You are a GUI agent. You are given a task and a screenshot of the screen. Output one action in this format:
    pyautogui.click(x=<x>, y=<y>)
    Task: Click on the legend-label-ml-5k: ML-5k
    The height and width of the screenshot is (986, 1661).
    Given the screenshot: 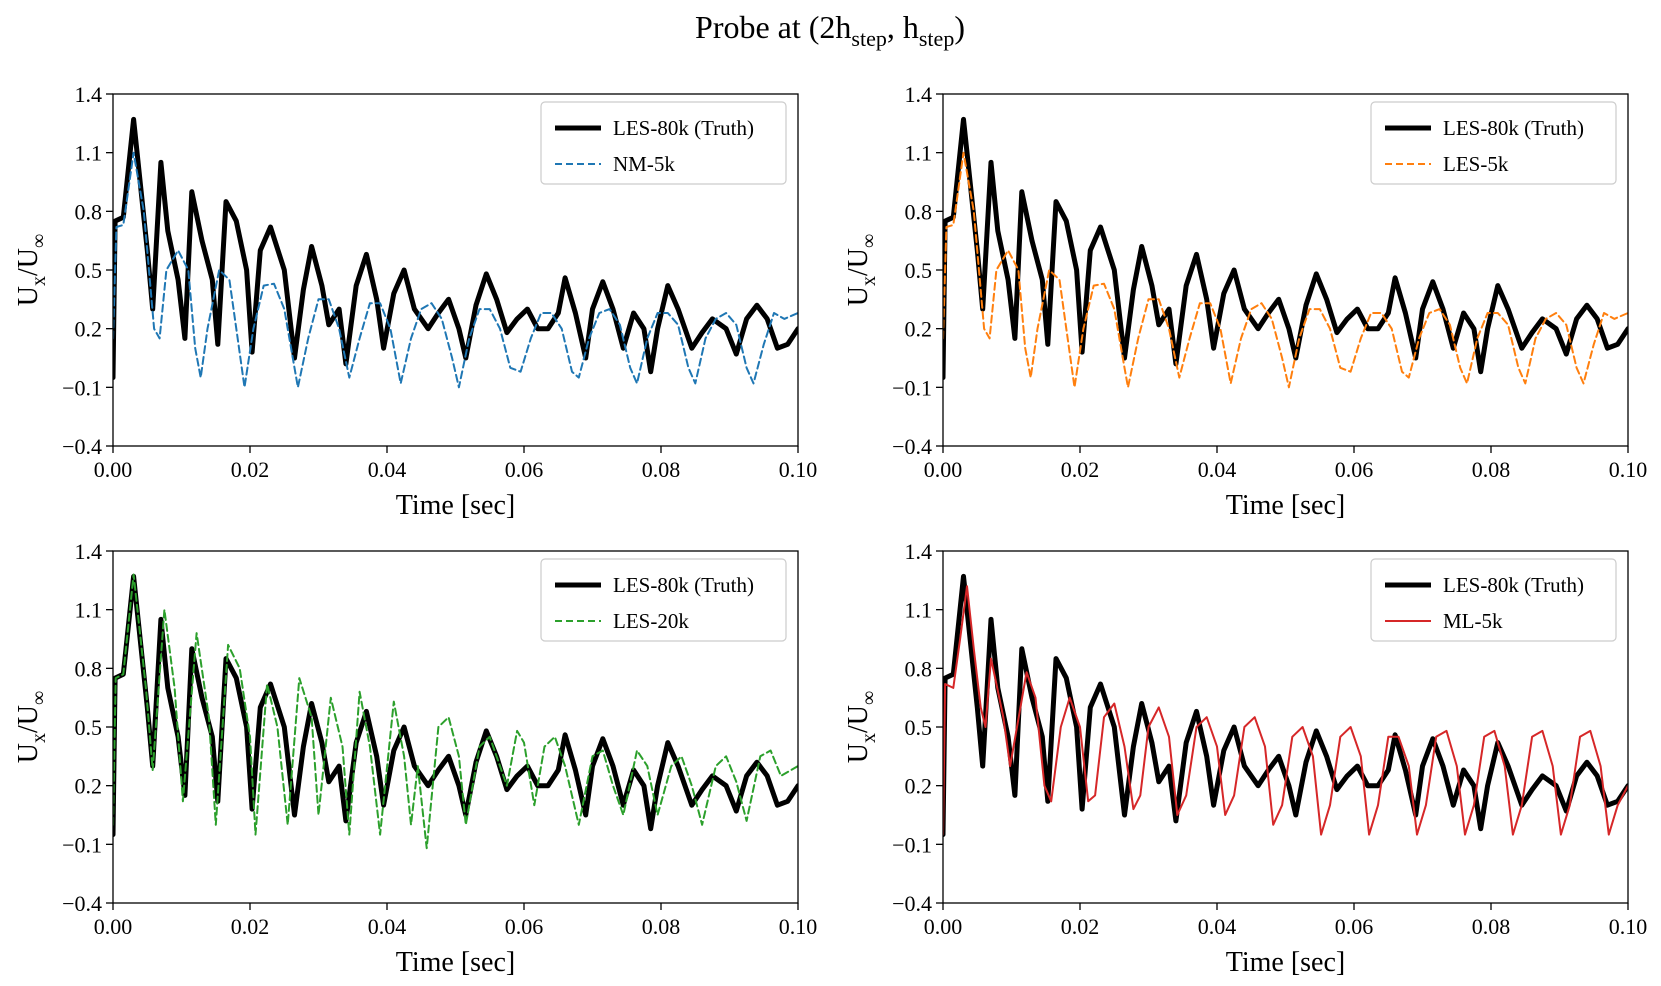 What is the action you would take?
    pyautogui.click(x=1473, y=621)
    